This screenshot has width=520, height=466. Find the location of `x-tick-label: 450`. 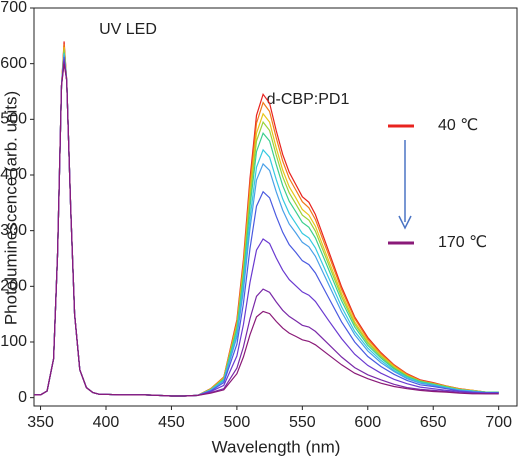

x-tick-label: 450 is located at coordinates (171, 422).